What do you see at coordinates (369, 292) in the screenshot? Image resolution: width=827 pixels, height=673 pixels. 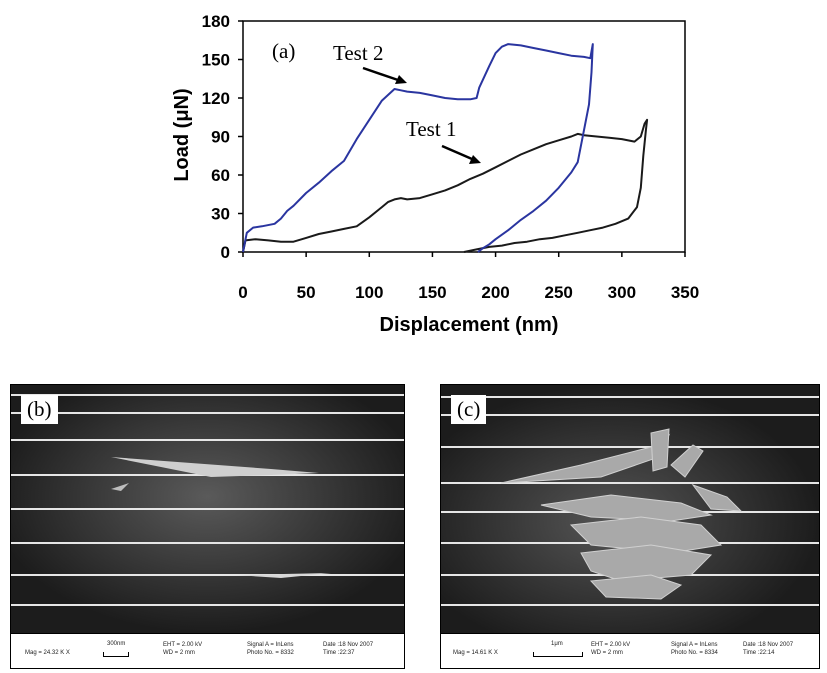 I see `x-tick-label: 100` at bounding box center [369, 292].